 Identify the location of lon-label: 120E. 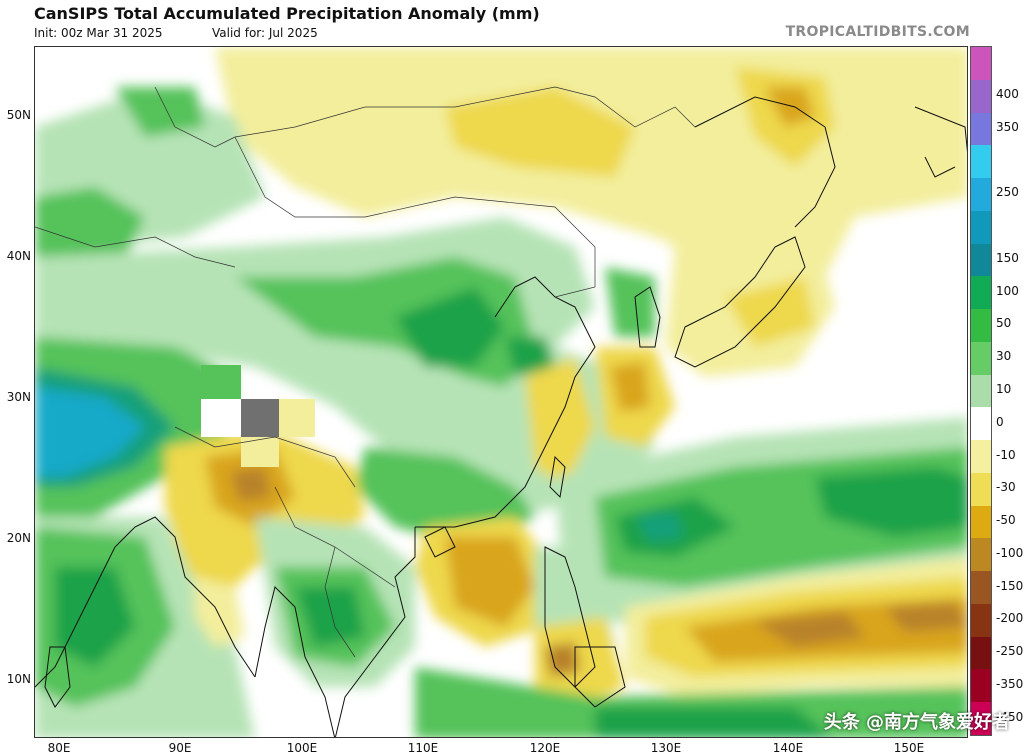
(545, 748).